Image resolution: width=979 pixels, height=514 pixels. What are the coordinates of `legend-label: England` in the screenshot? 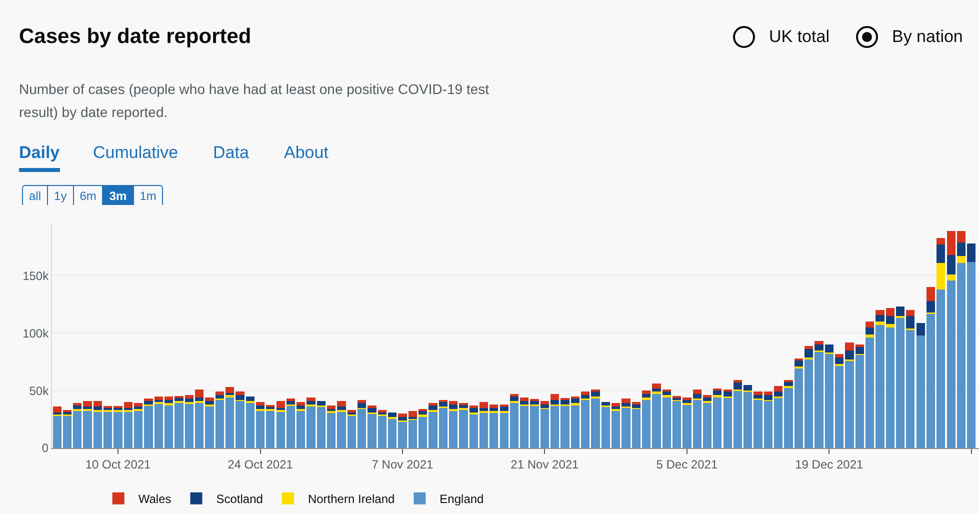 It's located at (462, 499).